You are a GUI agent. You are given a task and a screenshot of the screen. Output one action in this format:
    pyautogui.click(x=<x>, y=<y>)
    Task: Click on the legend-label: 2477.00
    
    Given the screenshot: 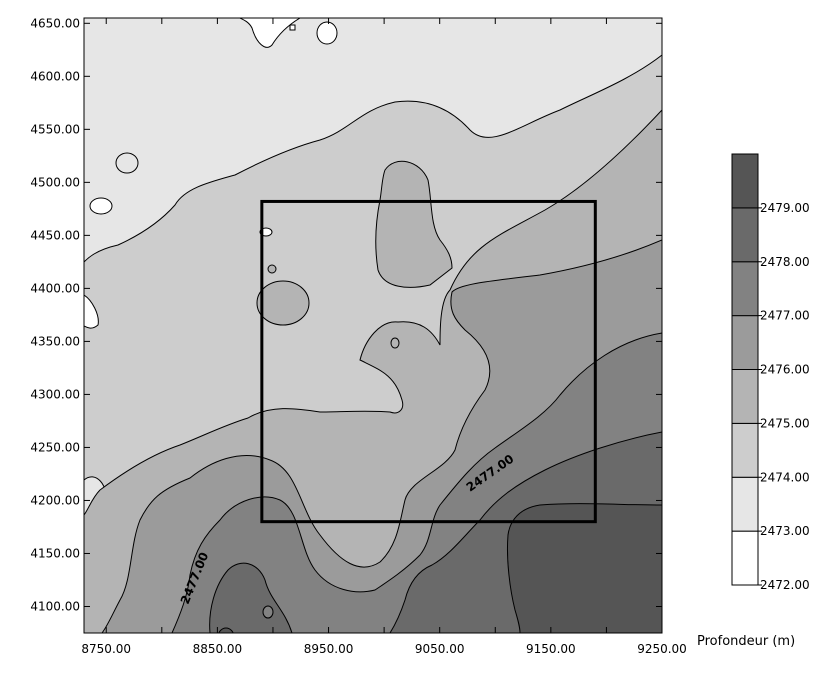 What is the action you would take?
    pyautogui.click(x=785, y=316)
    